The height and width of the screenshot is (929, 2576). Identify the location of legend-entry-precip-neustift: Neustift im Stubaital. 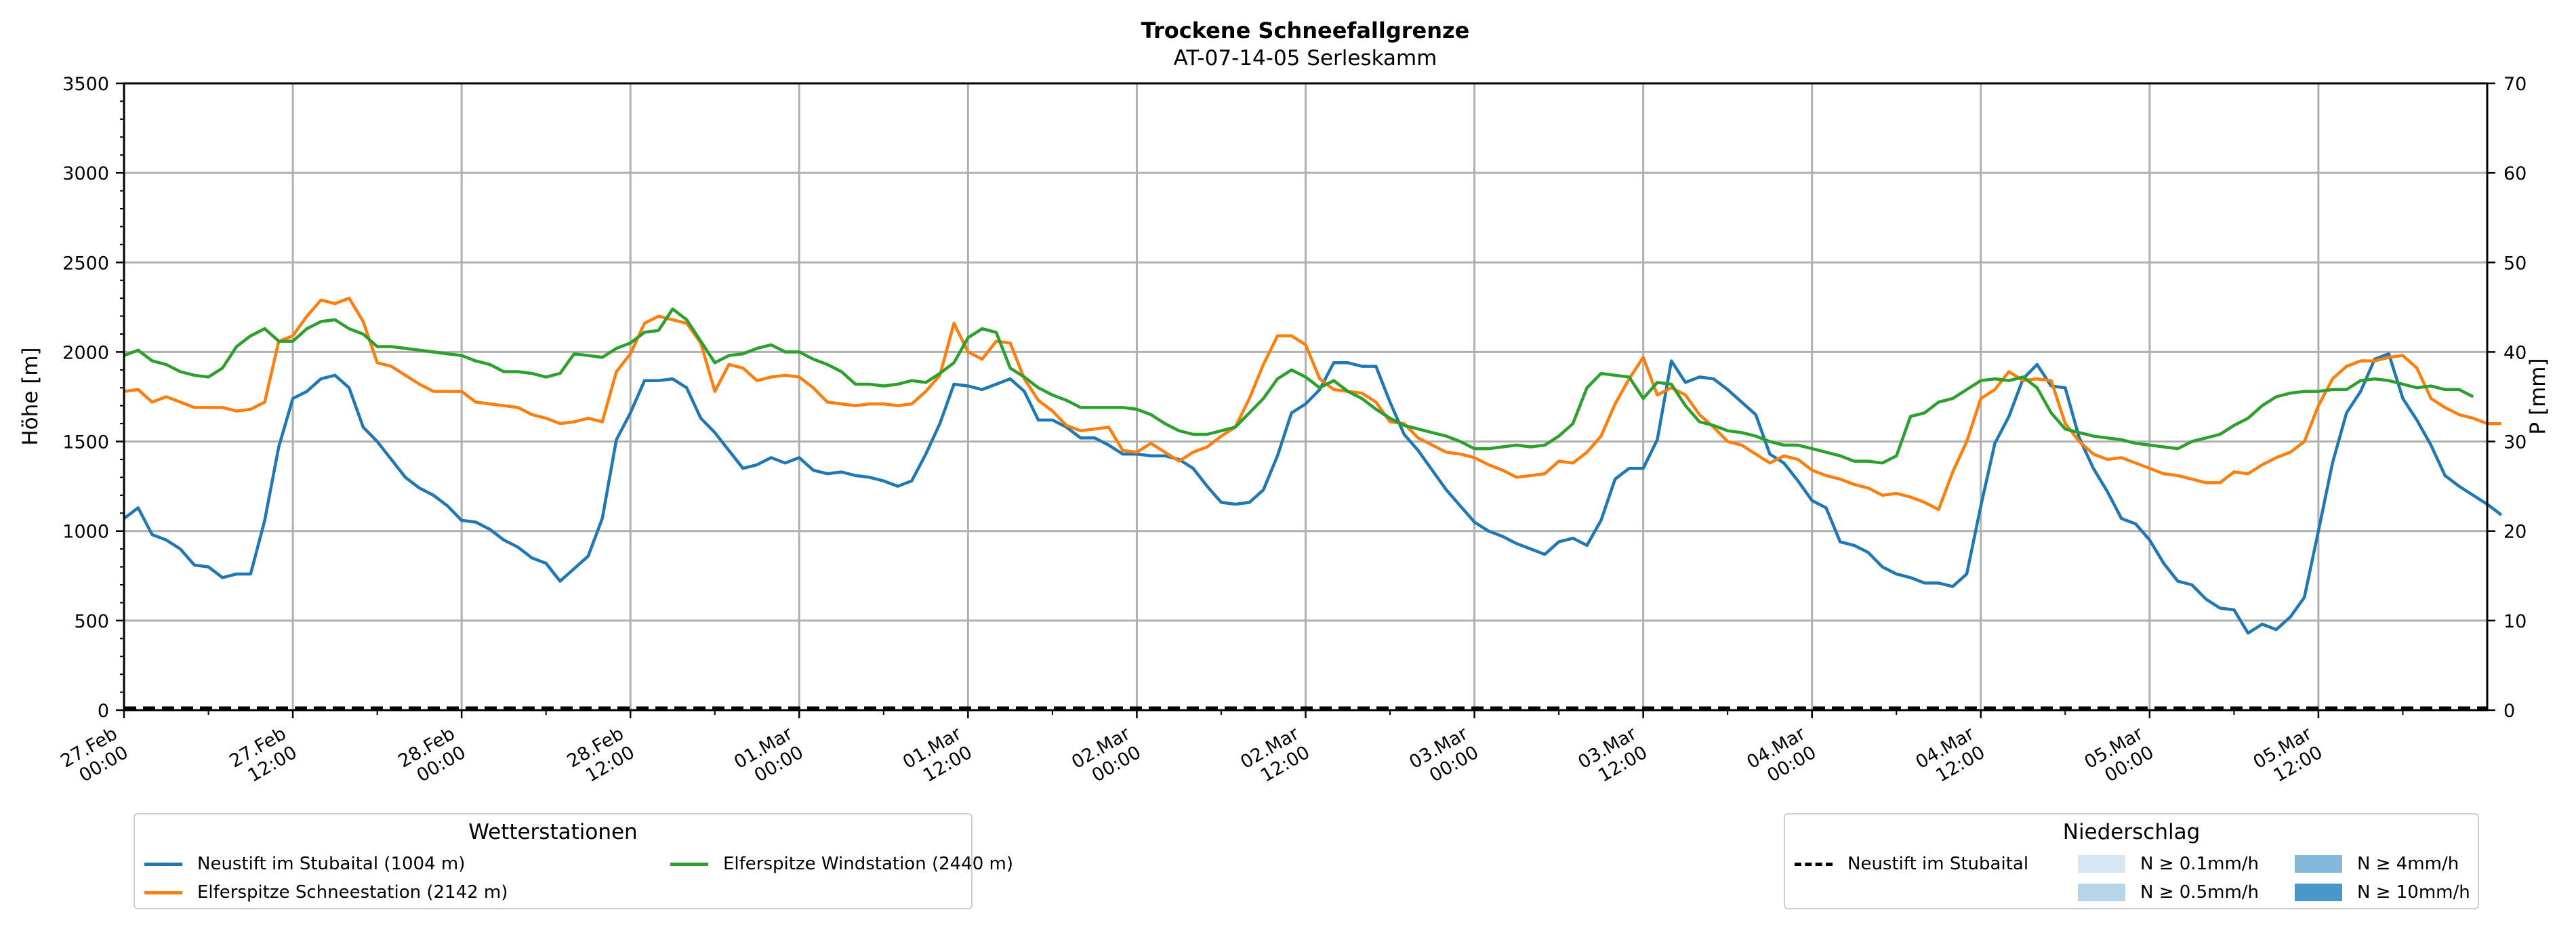
(1912, 864).